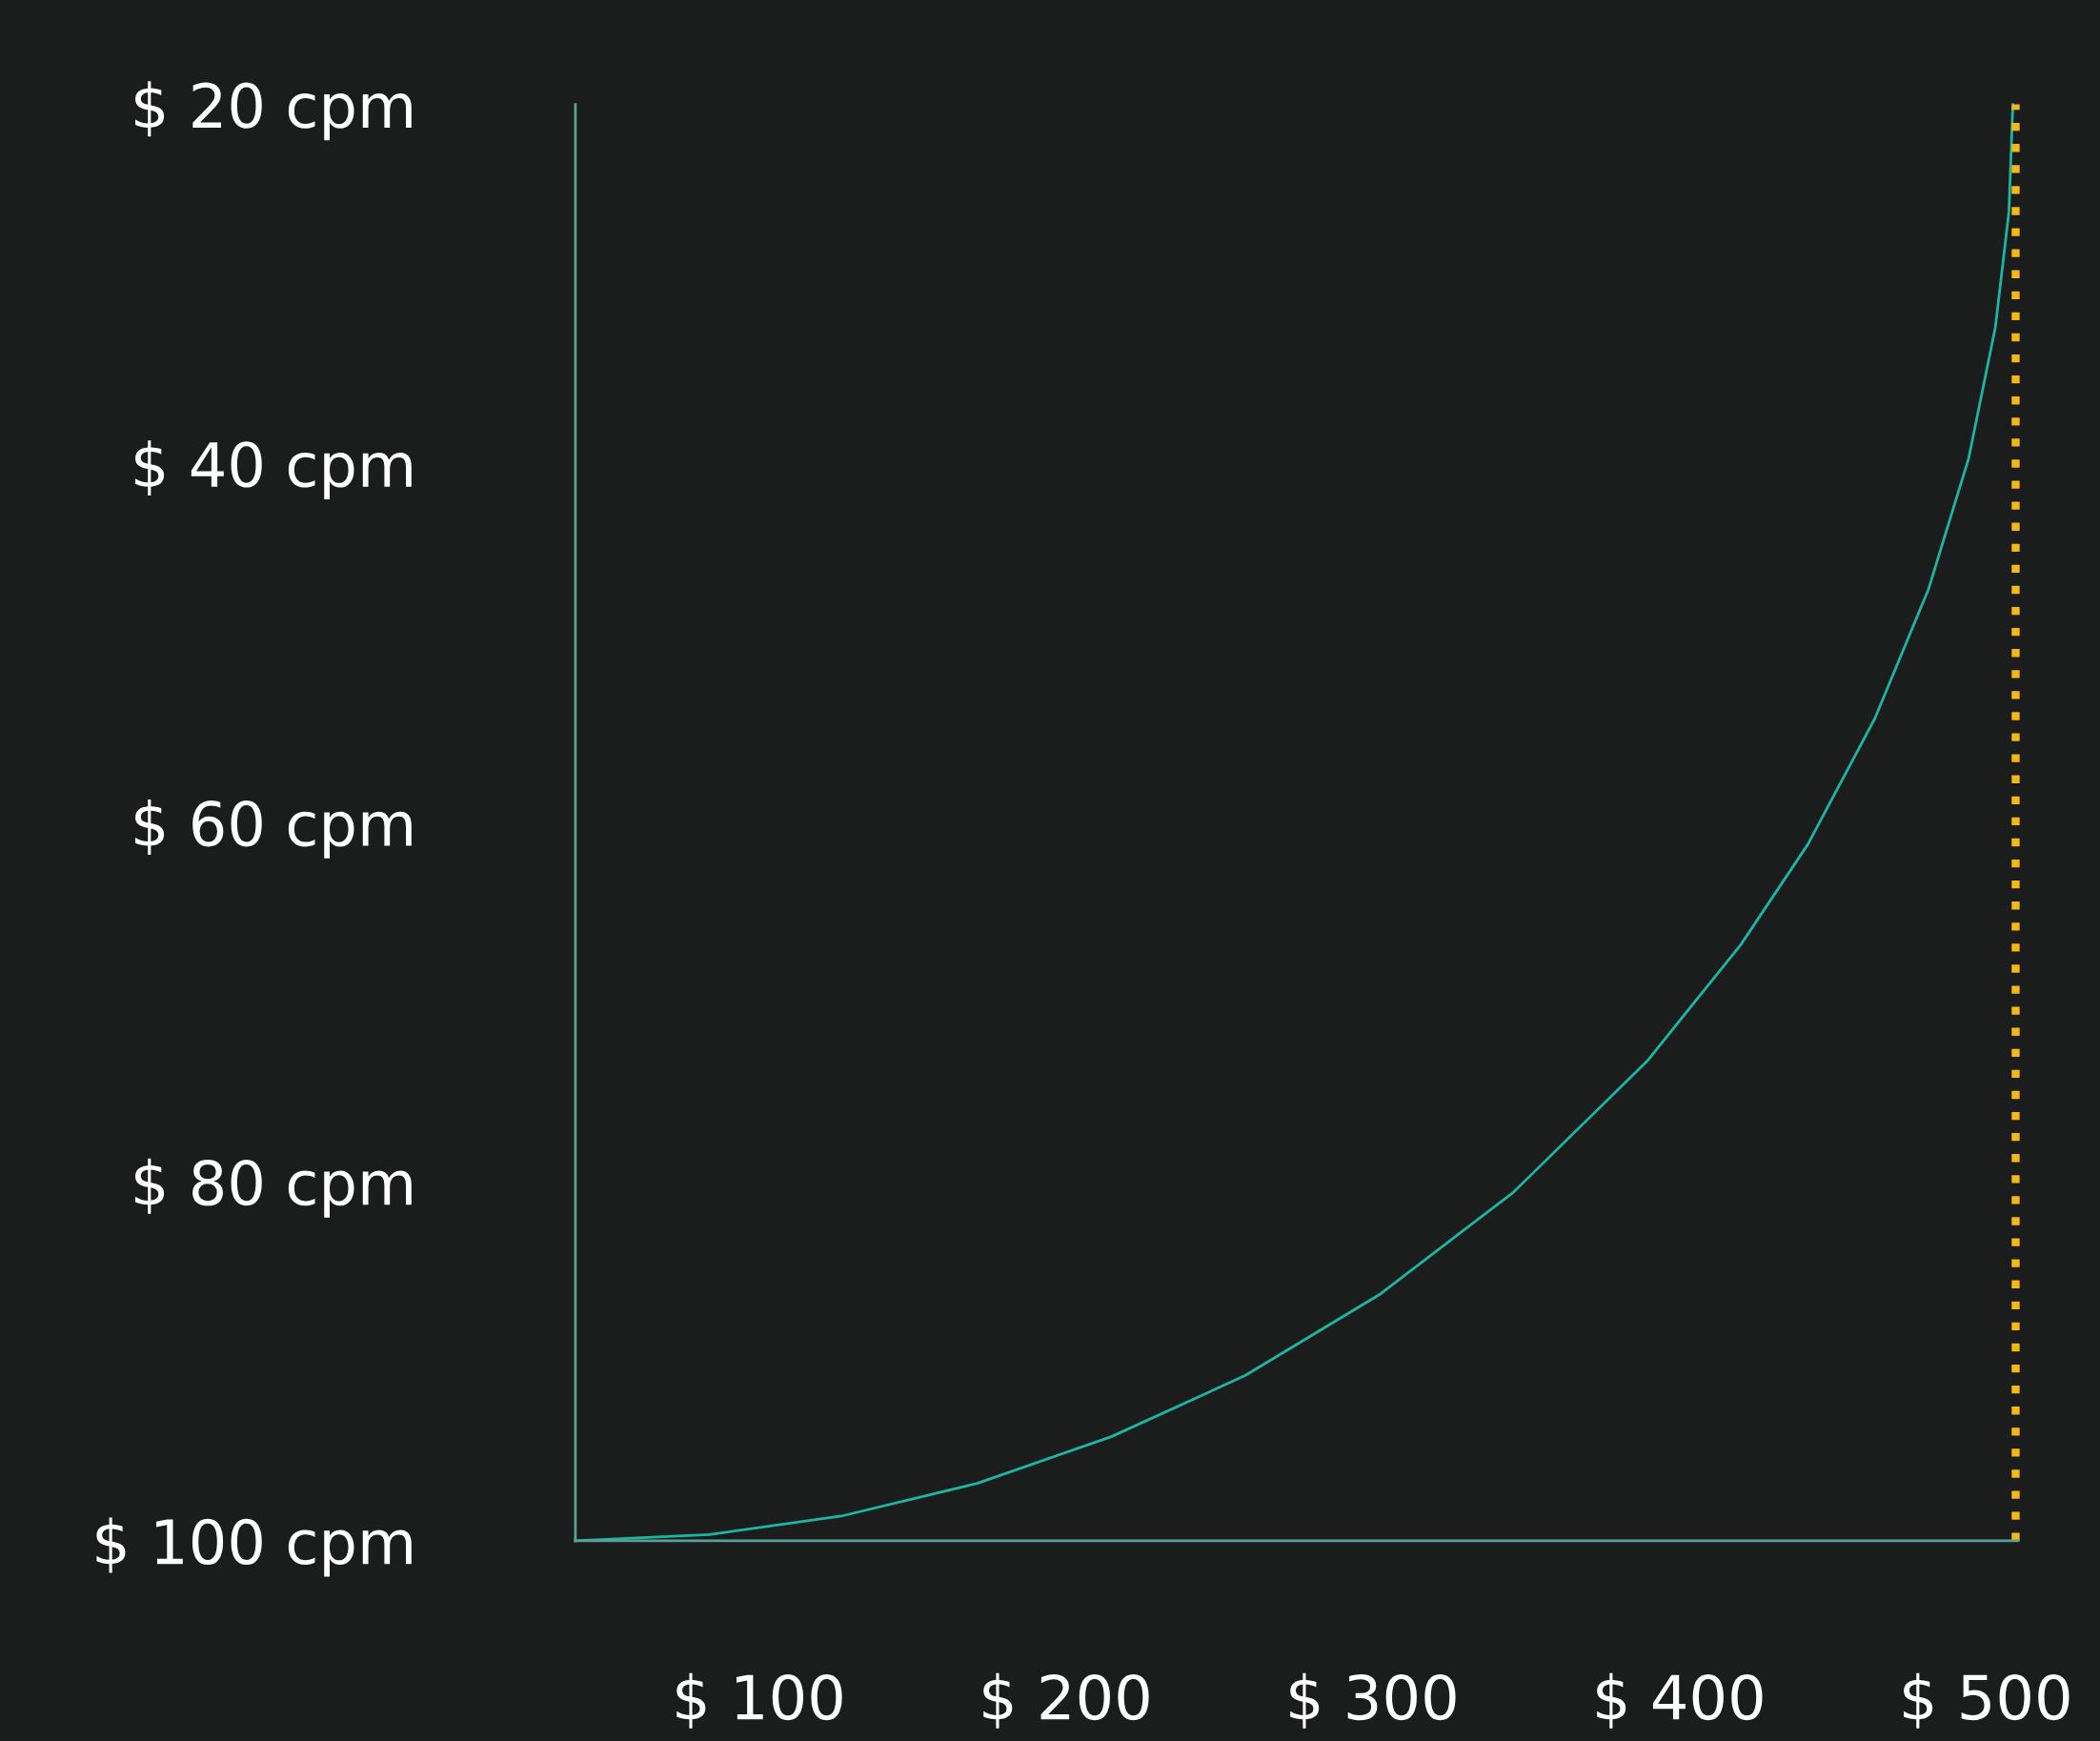 The width and height of the screenshot is (2100, 1741). What do you see at coordinates (1680, 1701) in the screenshot?
I see `x-tick-label: $ 400` at bounding box center [1680, 1701].